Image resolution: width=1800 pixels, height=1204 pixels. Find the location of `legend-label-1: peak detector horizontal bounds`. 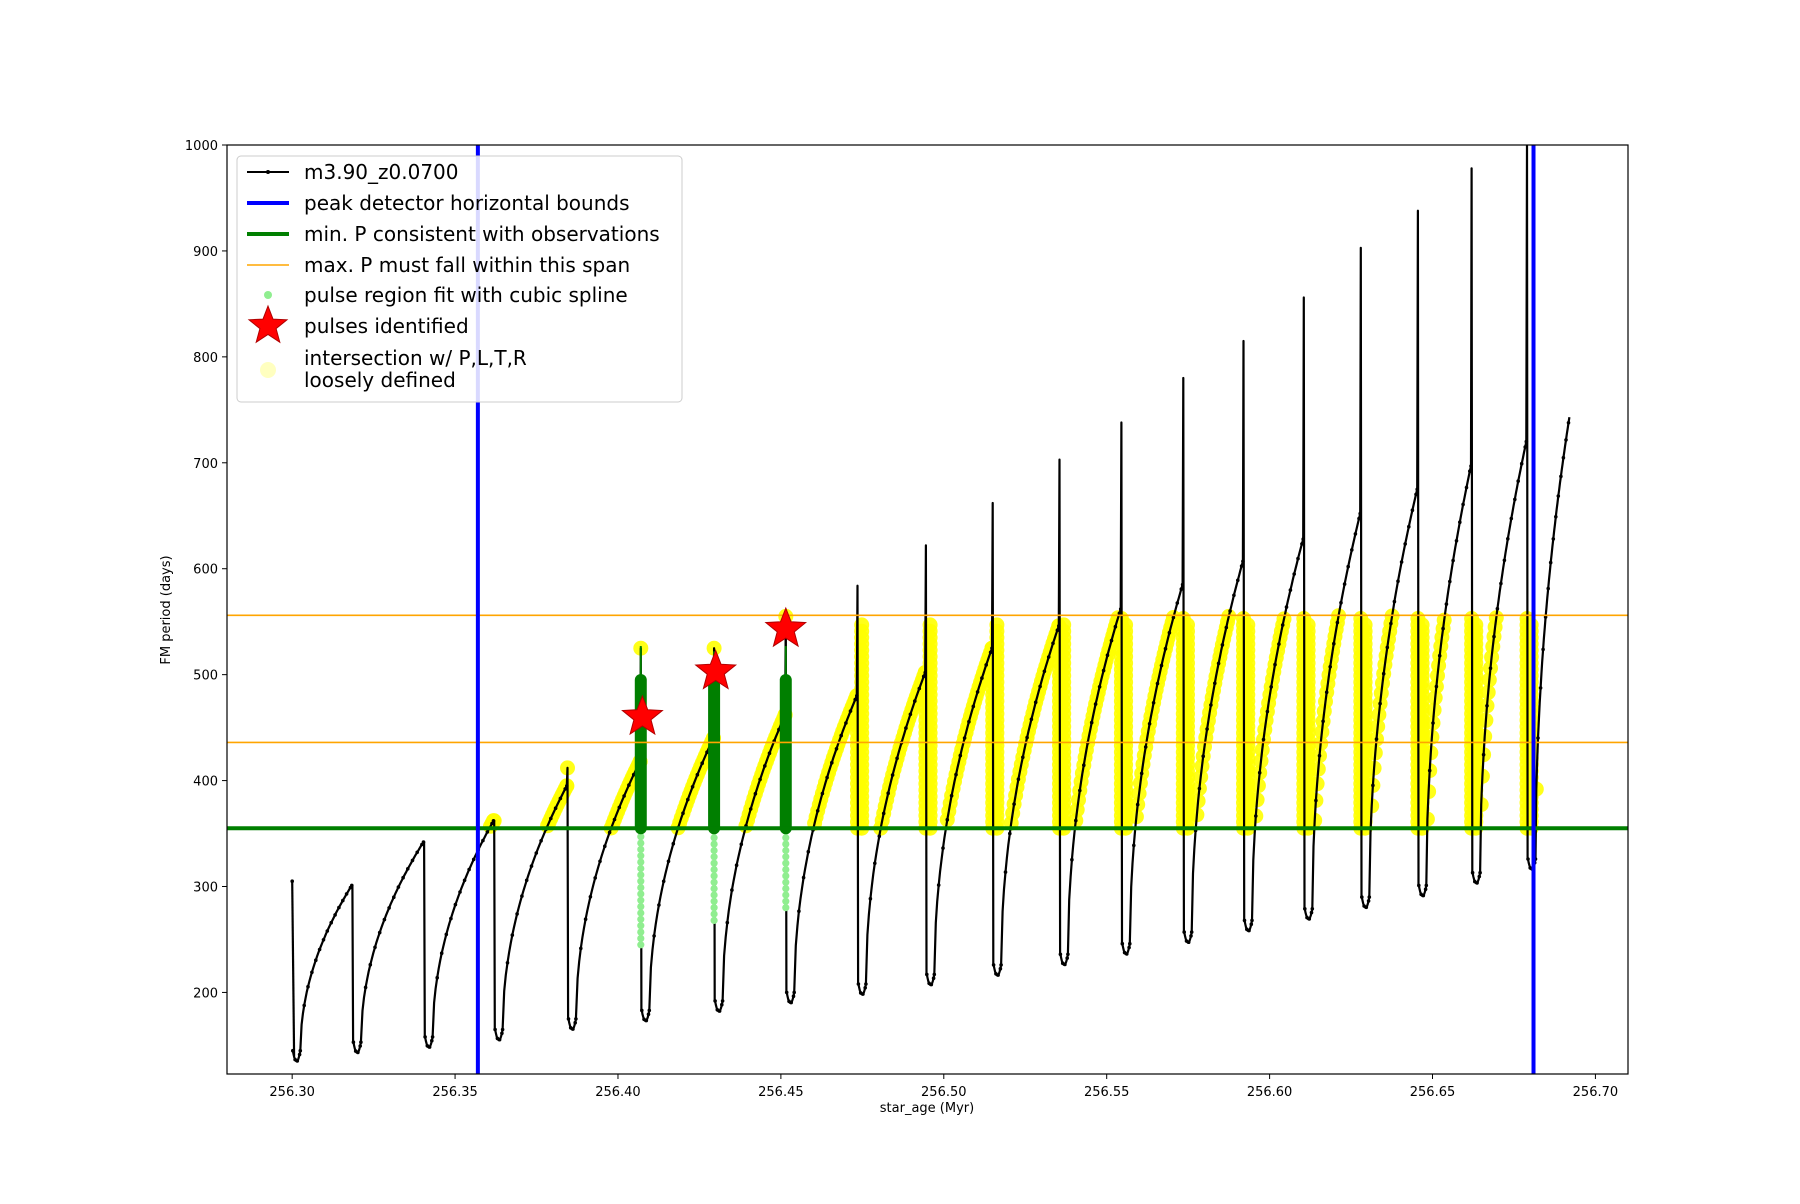

legend-label-1: peak detector horizontal bounds is located at coordinates (467, 203).